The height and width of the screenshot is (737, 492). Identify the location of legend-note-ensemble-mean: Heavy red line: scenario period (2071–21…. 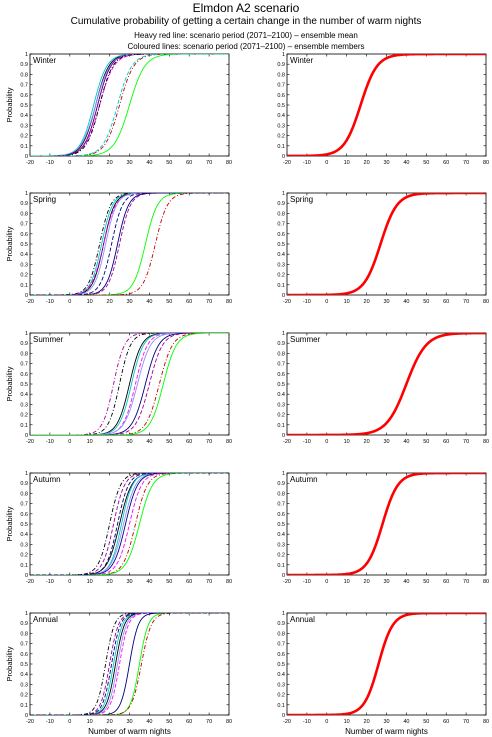
(246, 35).